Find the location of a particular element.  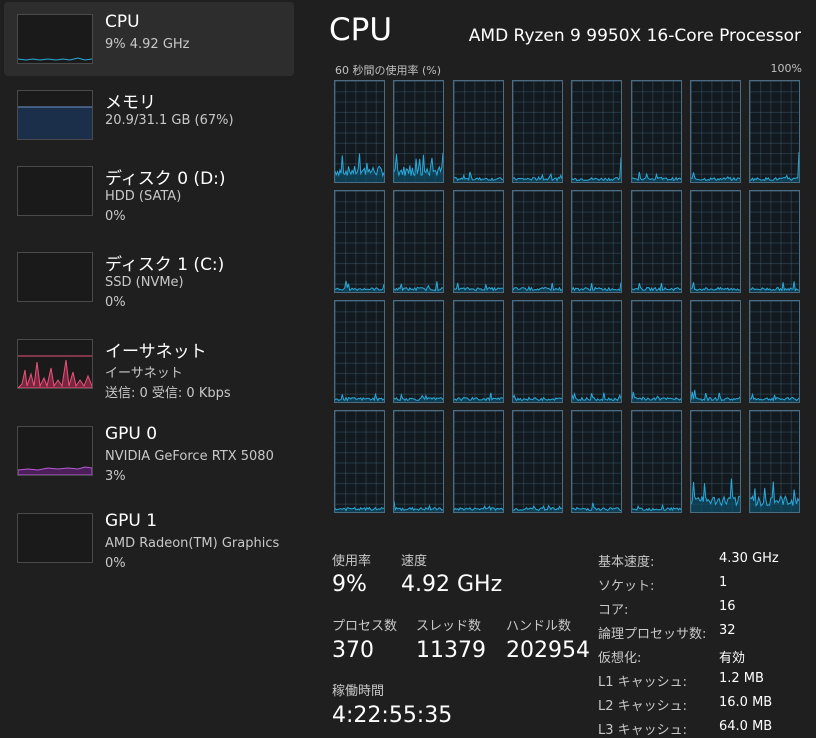

sidebar-item-title: GPU 0 is located at coordinates (131, 434).